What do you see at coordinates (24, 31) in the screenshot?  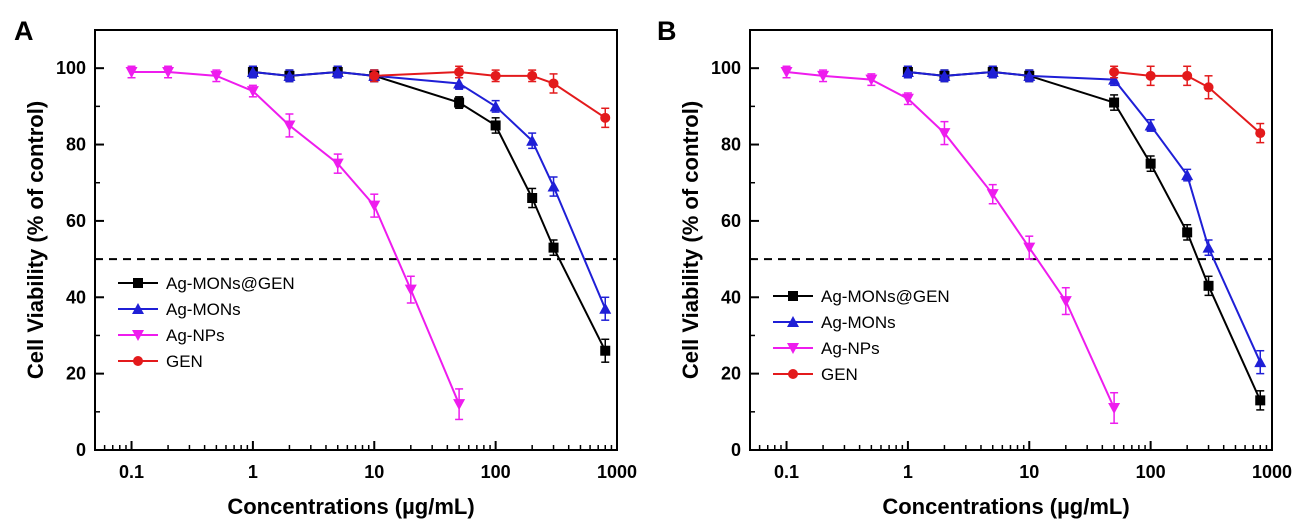 I see `panel-label: A` at bounding box center [24, 31].